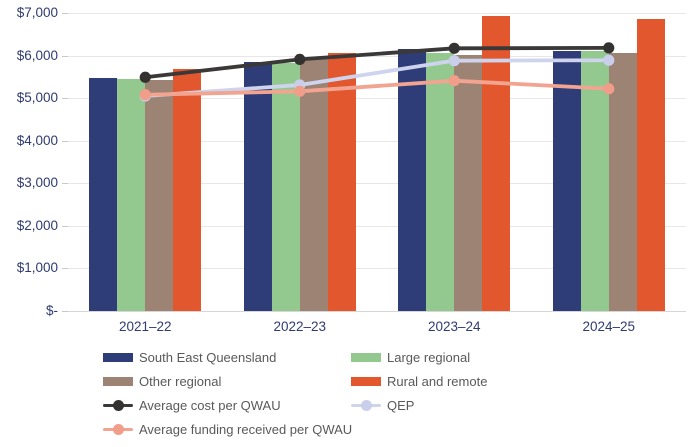 The width and height of the screenshot is (700, 447). I want to click on legend-item-average-funding-received-per-qwau: Average funding received per QWAU, so click(228, 429).